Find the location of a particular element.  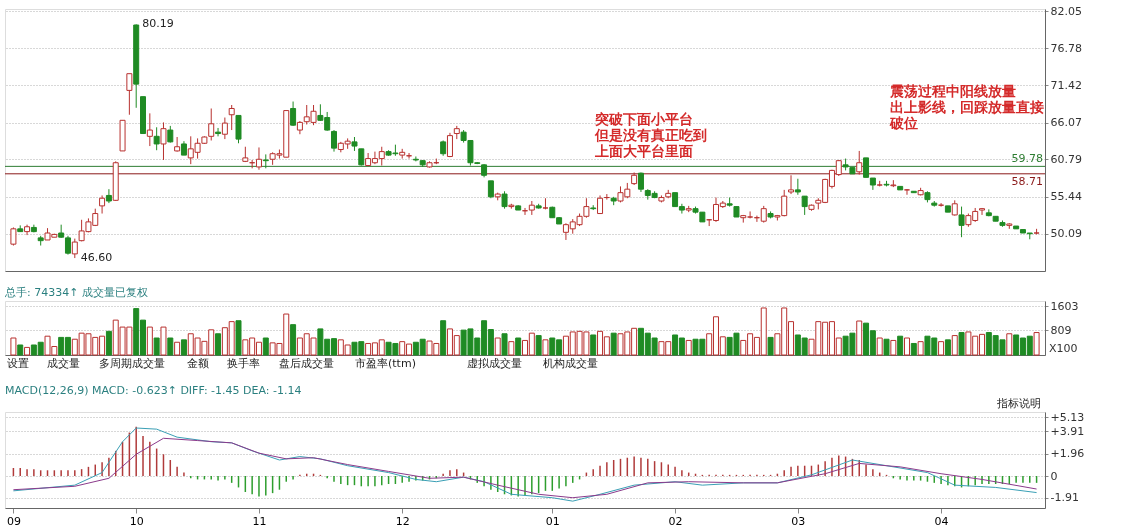

y-tick-label: -1.91 is located at coordinates (1064, 498).